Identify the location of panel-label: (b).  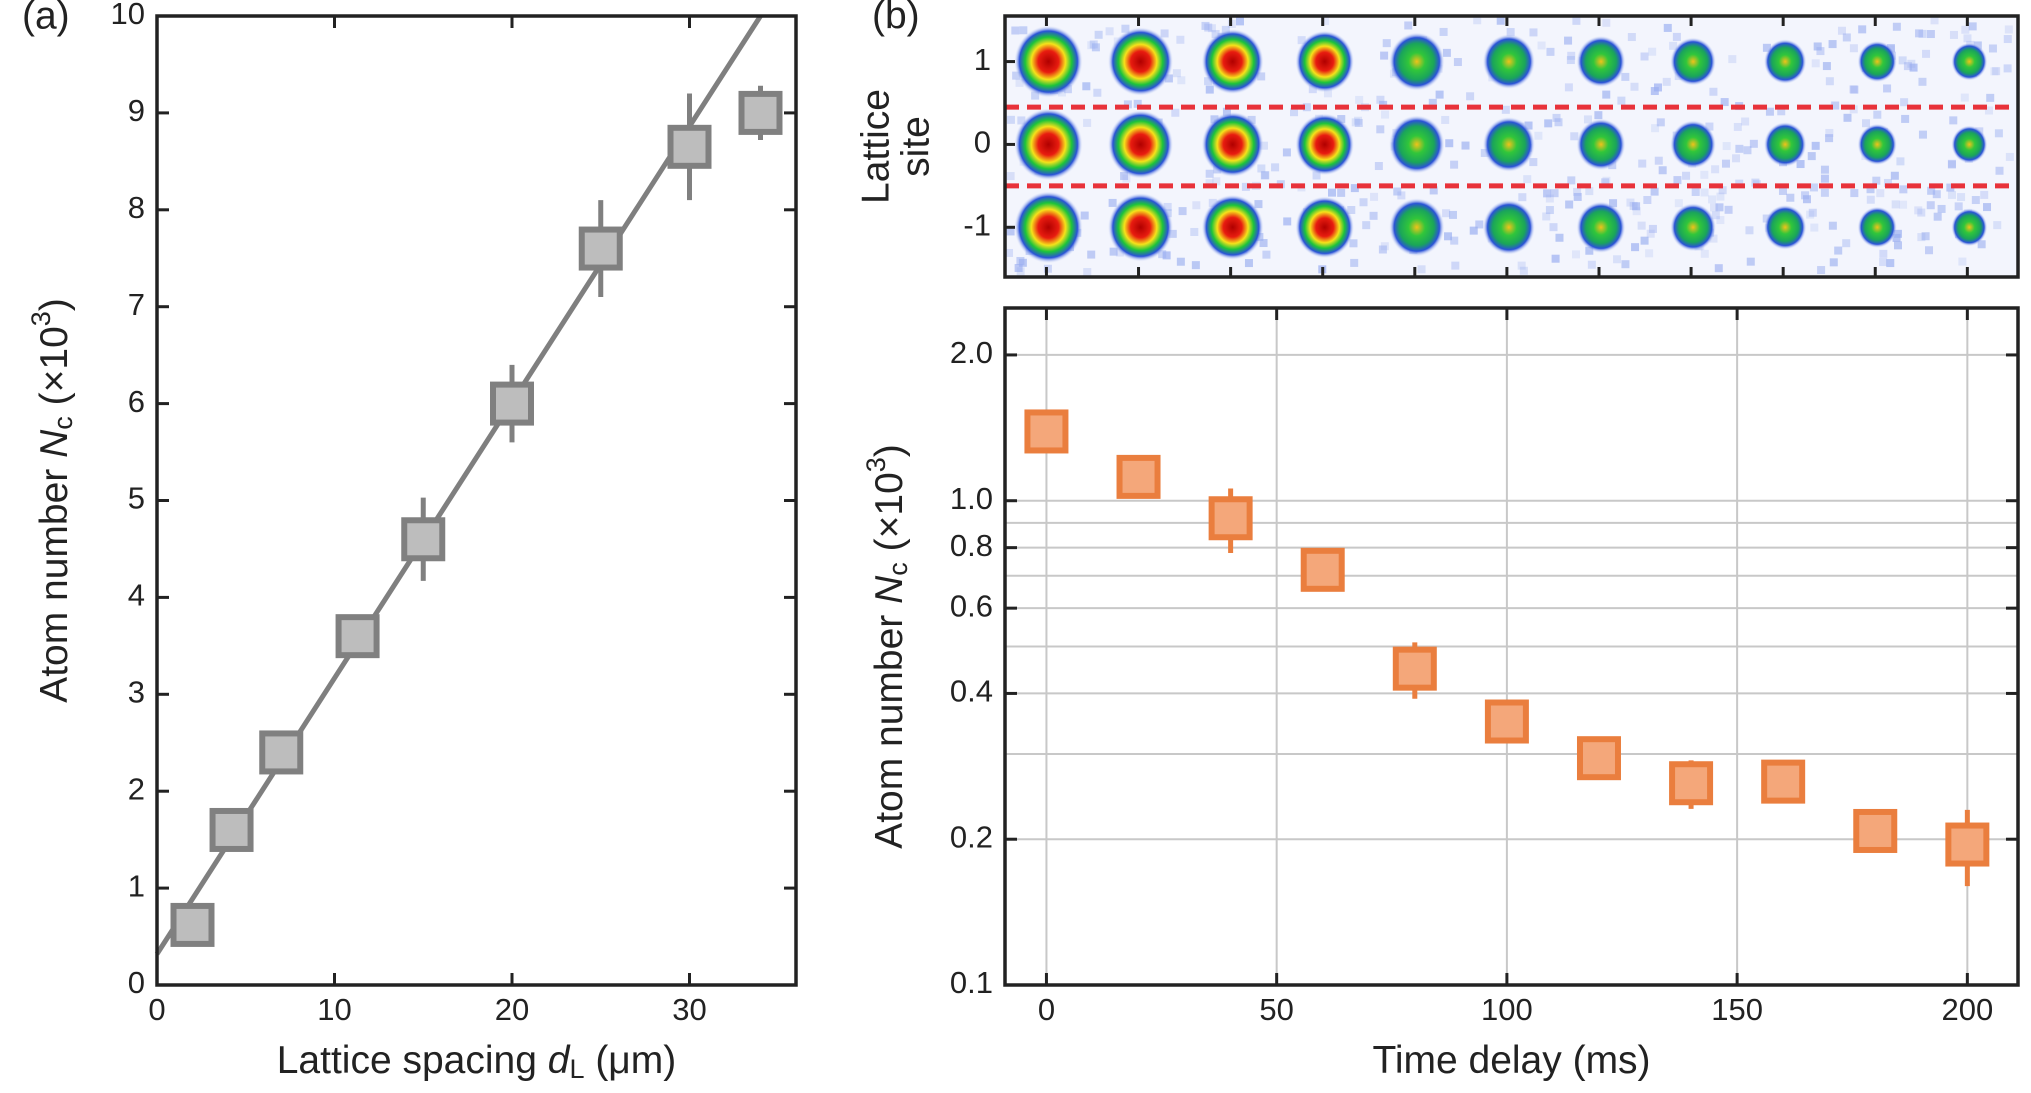
(896, 18).